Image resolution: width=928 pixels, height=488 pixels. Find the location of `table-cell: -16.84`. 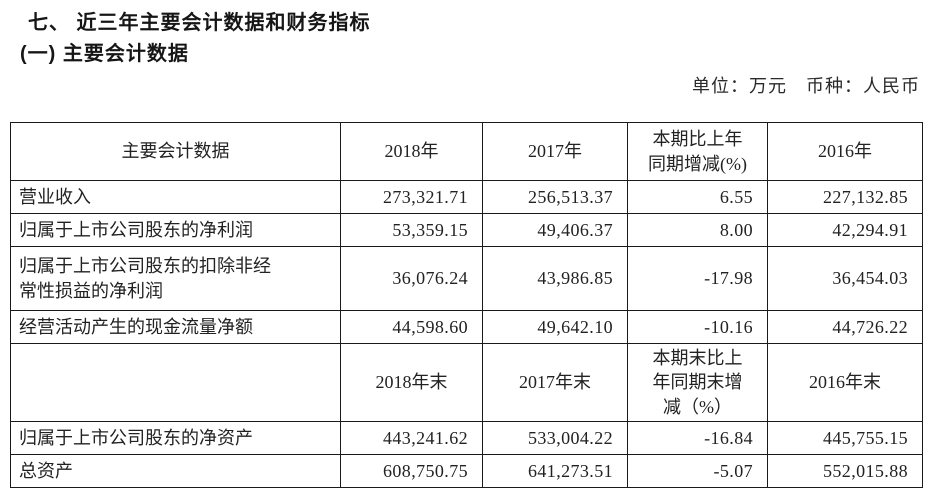

table-cell: -16.84 is located at coordinates (697, 437).